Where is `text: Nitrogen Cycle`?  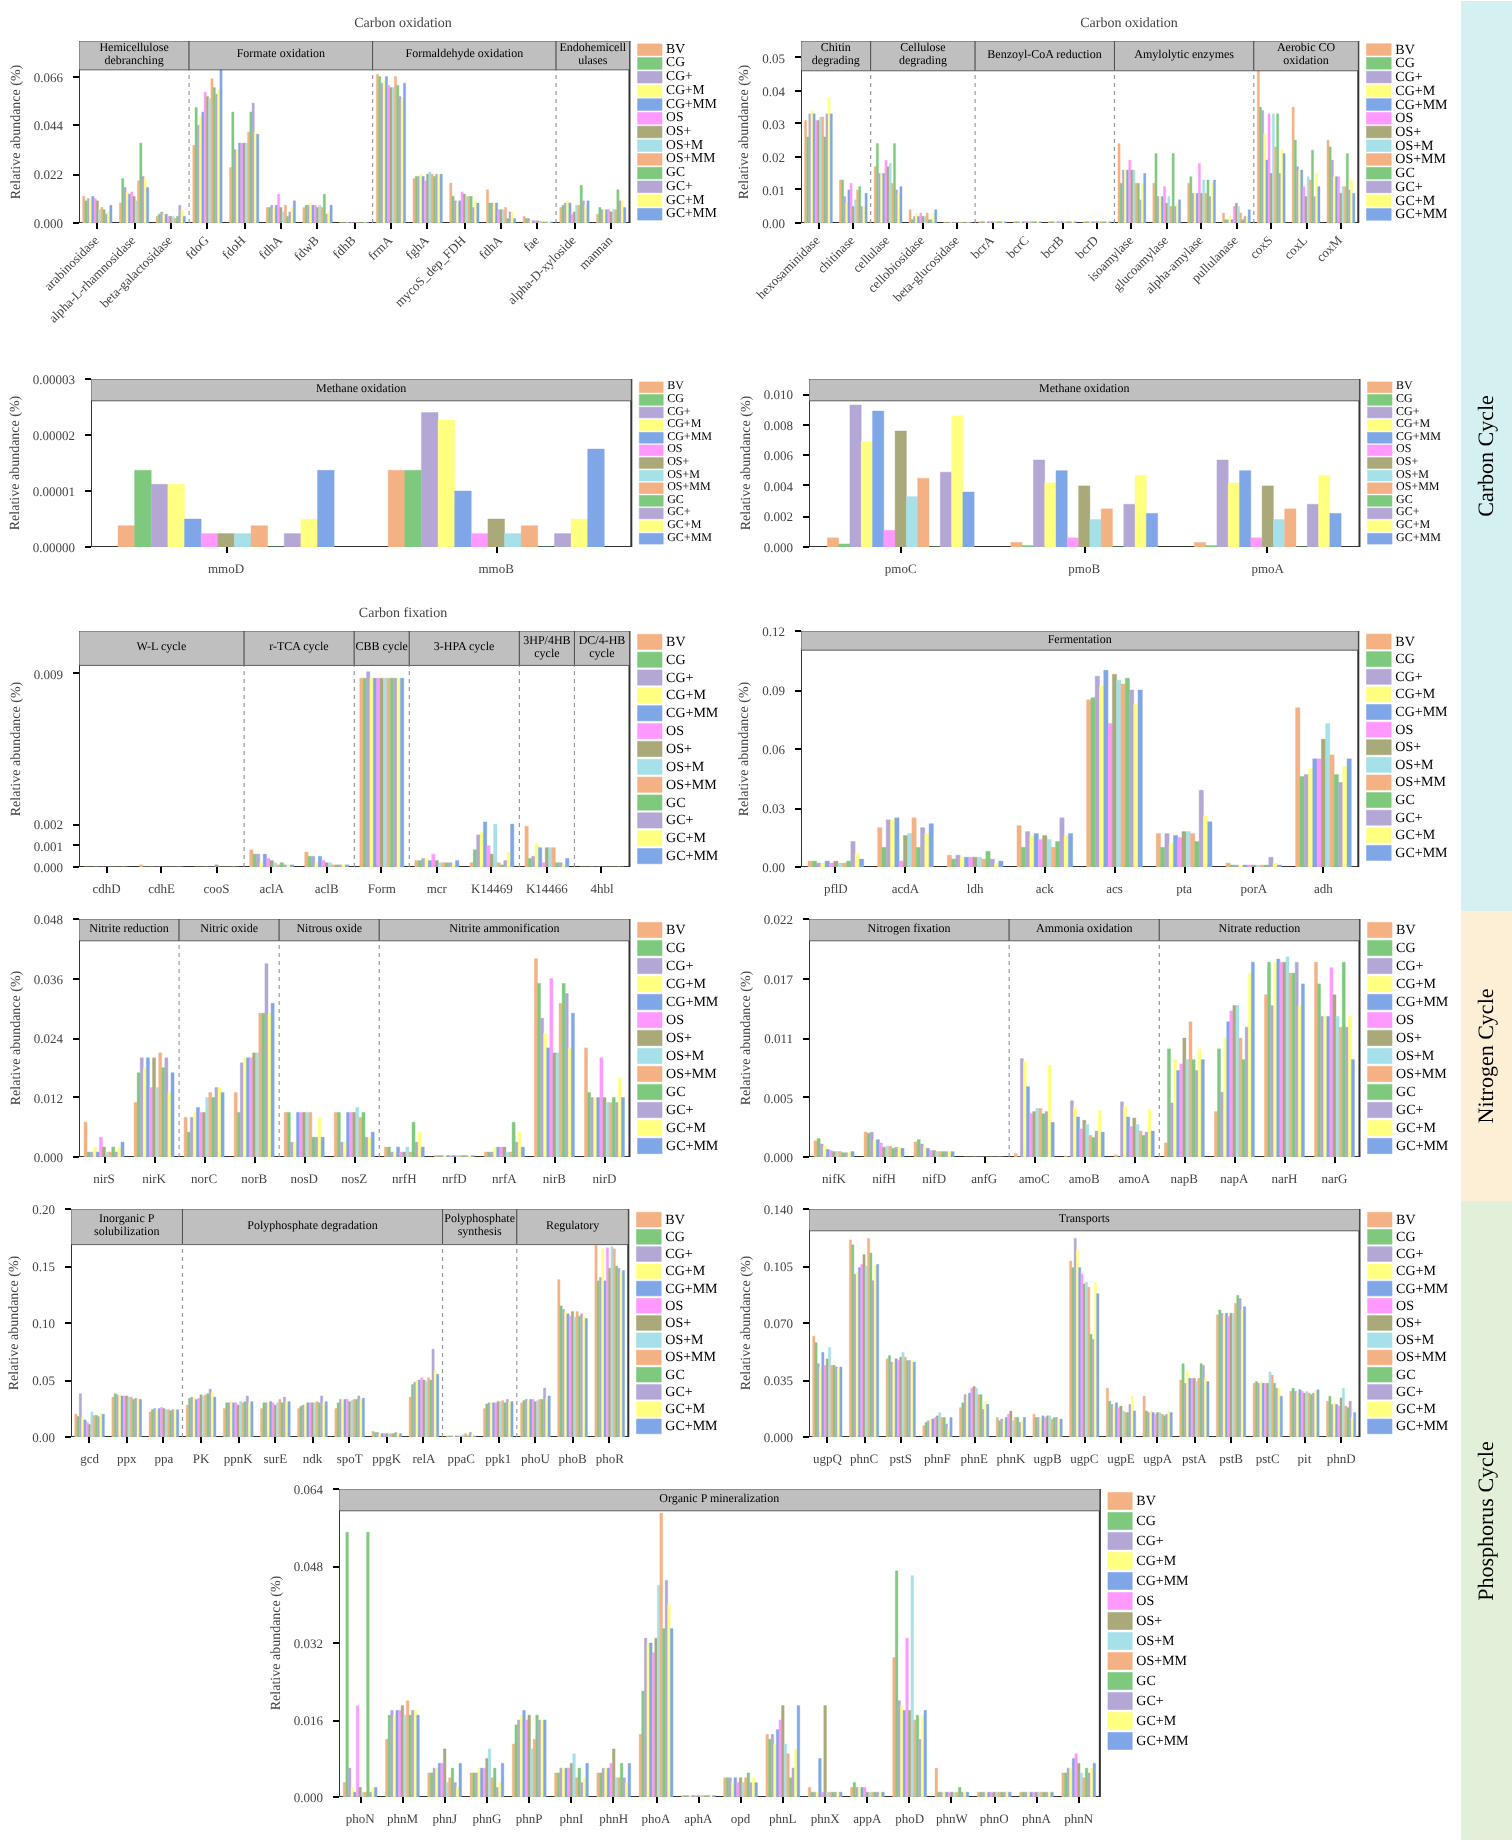
text: Nitrogen Cycle is located at coordinates (1487, 1056).